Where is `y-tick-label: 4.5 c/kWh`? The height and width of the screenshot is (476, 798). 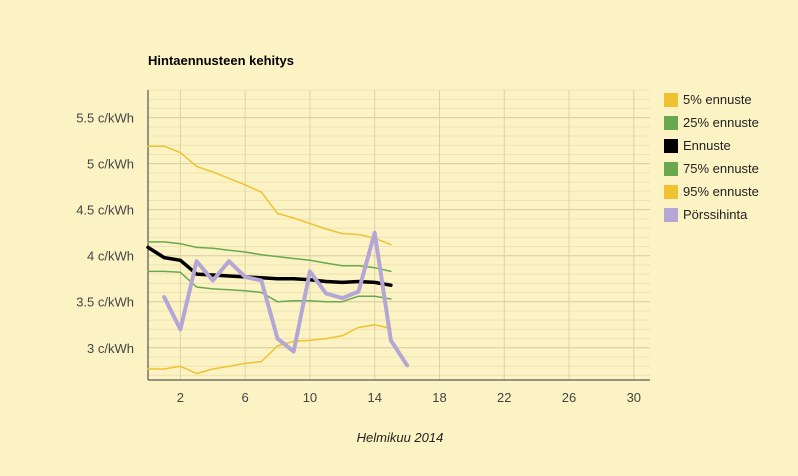
y-tick-label: 4.5 c/kWh is located at coordinates (105, 210).